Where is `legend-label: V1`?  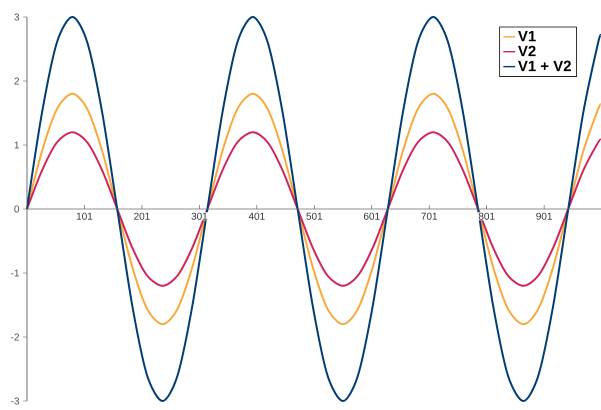
legend-label: V1 is located at coordinates (527, 36).